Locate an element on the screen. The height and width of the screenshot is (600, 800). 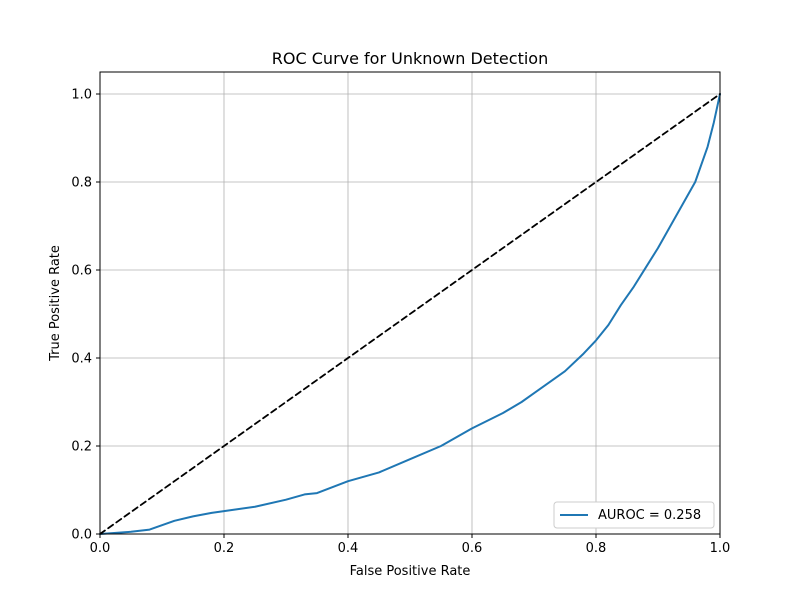
x-tick-label: 0.2 is located at coordinates (224, 548).